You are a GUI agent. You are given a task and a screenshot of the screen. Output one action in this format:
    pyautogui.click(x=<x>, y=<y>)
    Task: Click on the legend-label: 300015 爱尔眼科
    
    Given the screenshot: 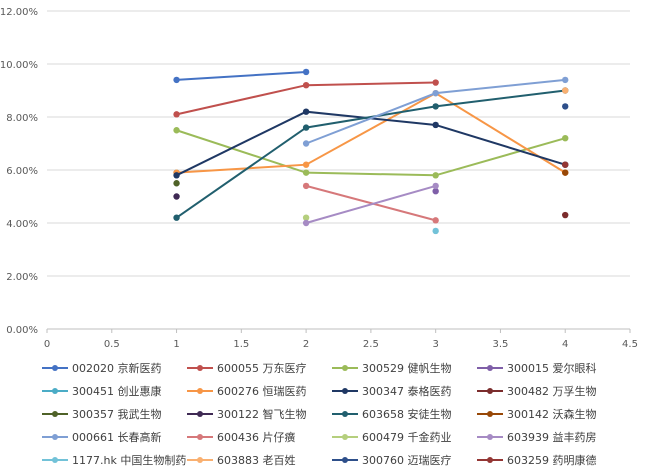 What is the action you would take?
    pyautogui.click(x=552, y=368)
    